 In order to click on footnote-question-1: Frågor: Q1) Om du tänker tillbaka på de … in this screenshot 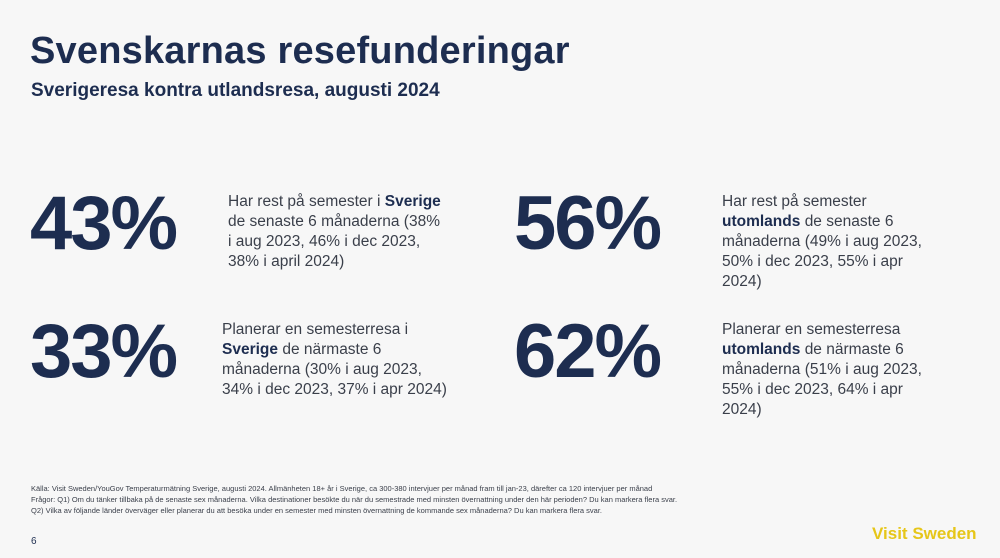, I will do `click(354, 499)`.